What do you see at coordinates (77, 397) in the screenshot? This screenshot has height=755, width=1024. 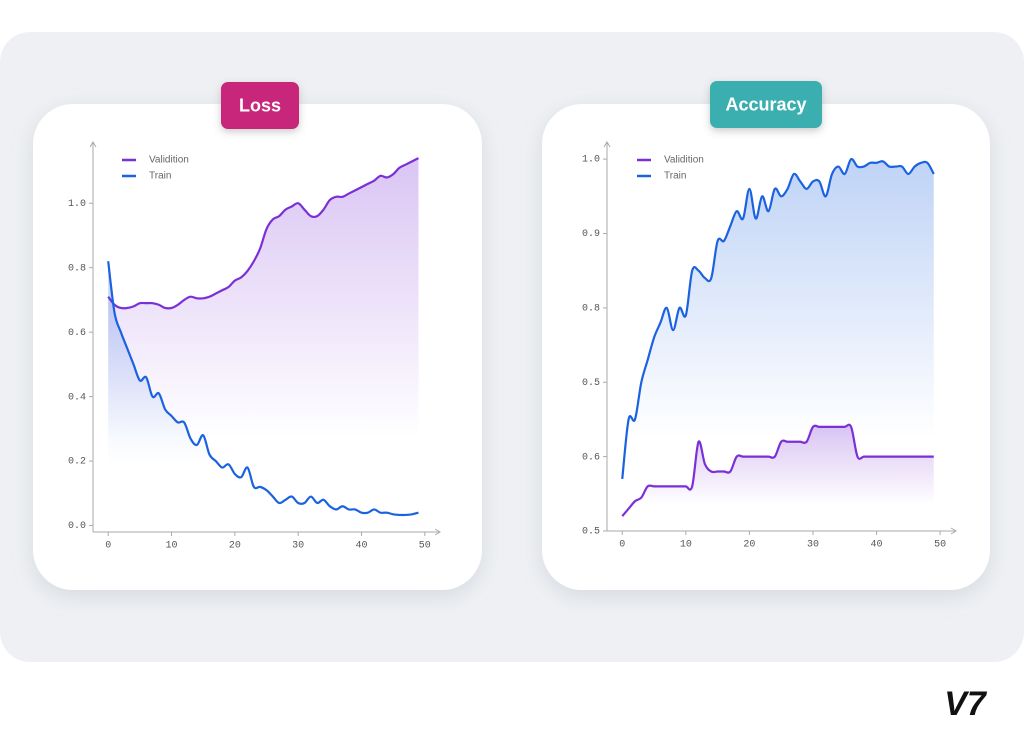 I see `y-tick-label: 0.4` at bounding box center [77, 397].